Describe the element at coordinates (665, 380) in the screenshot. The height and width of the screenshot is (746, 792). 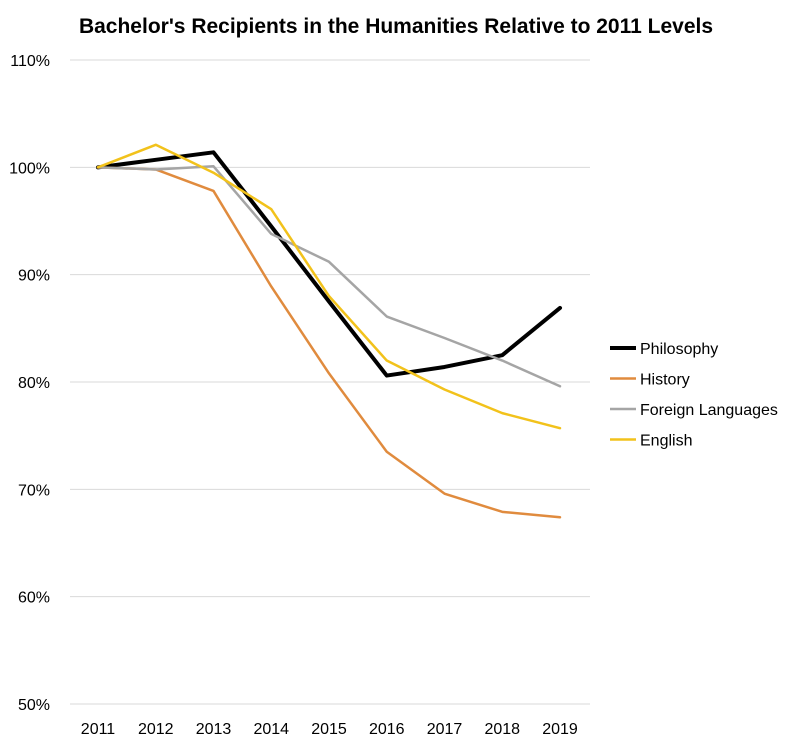
I see `legend-label: History` at that location.